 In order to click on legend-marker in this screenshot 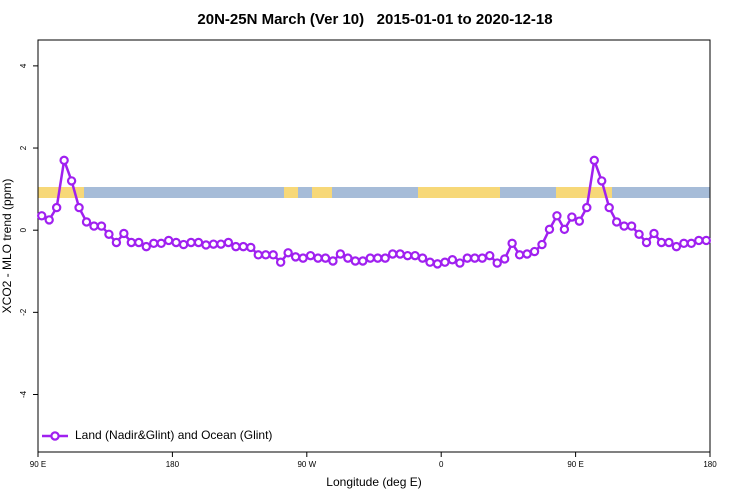, I will do `click(55, 436)`.